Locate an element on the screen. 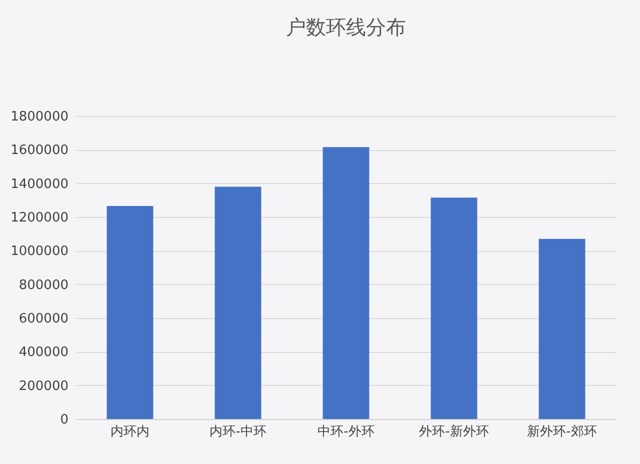  x-tick-label: 内环-中环 is located at coordinates (238, 432).